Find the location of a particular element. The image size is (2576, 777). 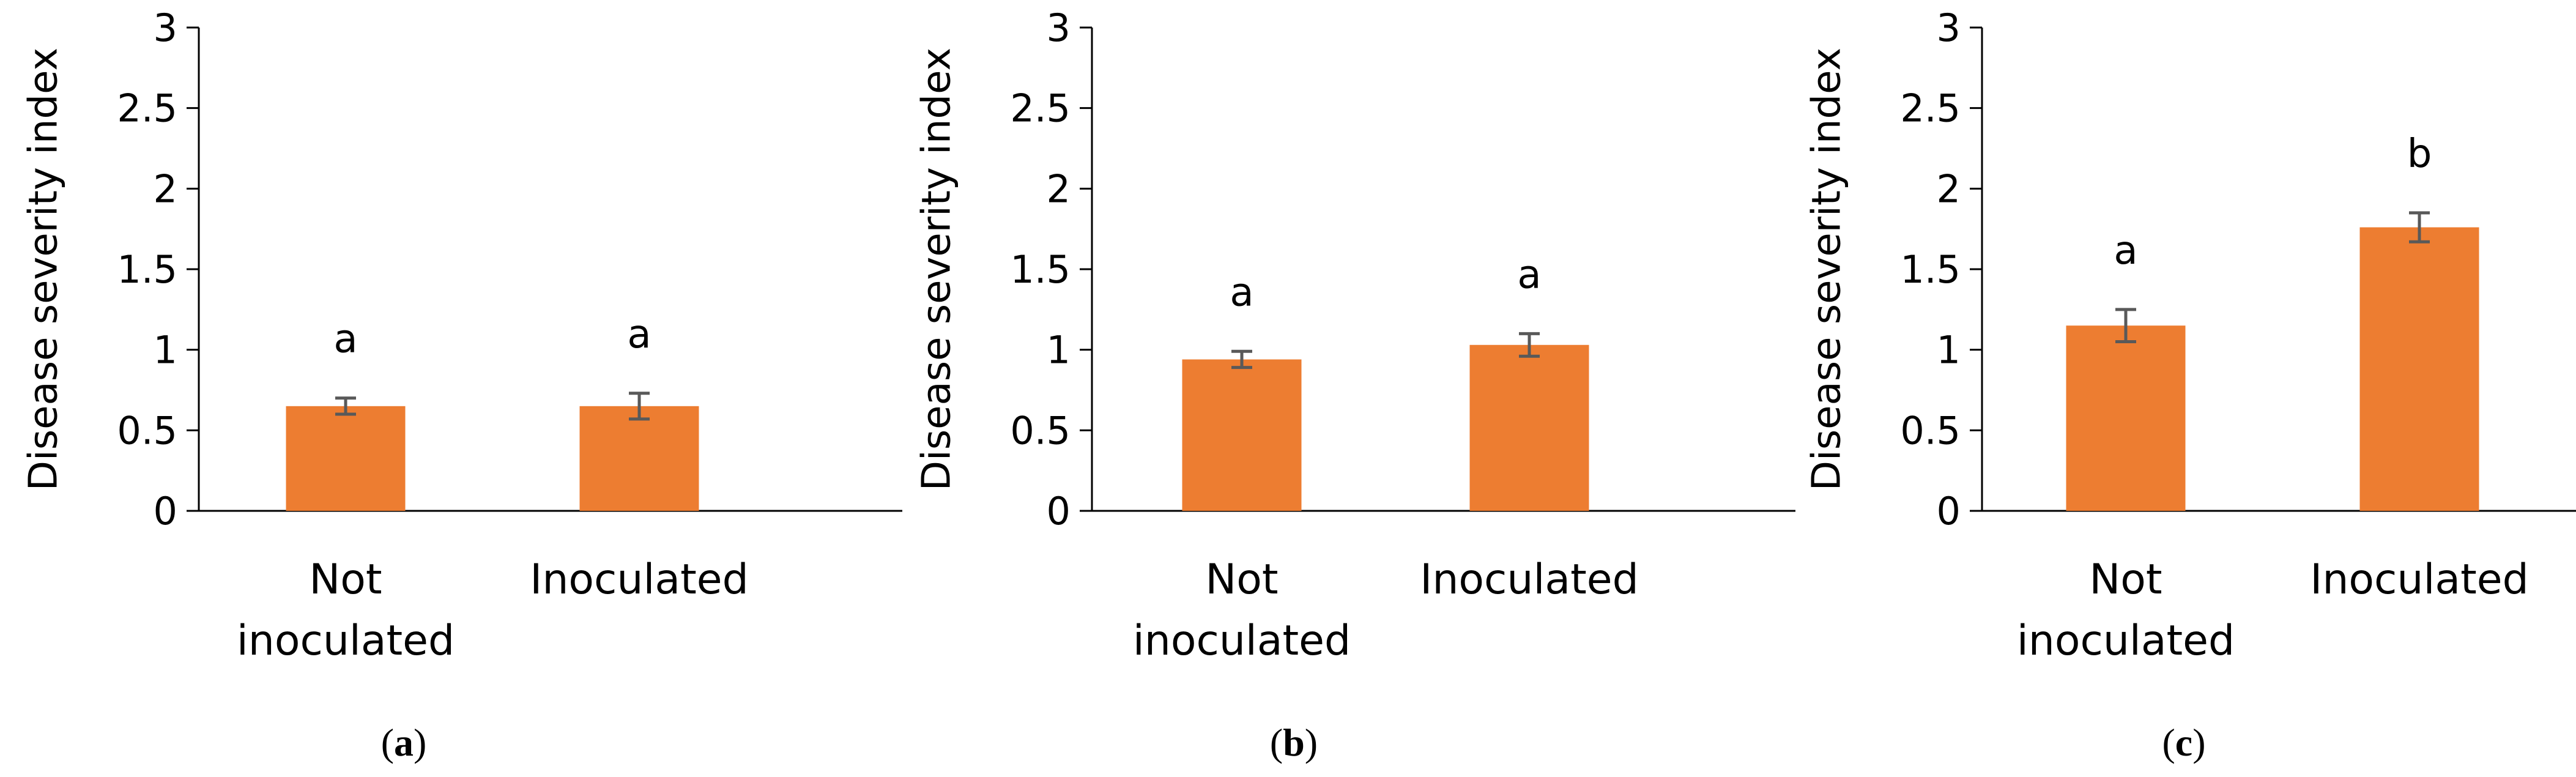

panel-label: (c) is located at coordinates (2183, 742).